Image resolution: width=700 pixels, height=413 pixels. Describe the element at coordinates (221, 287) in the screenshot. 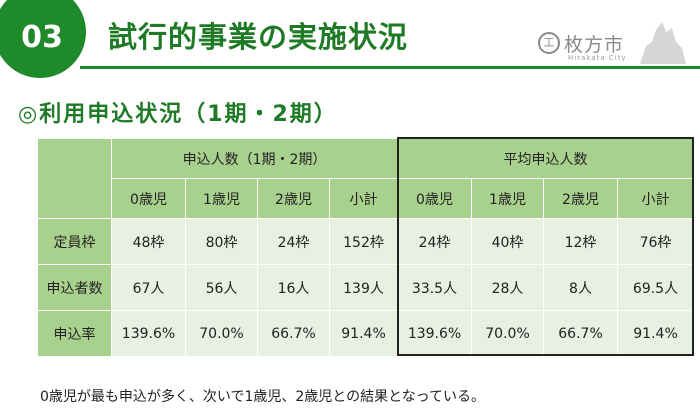

I see `table-cell: 56人` at that location.